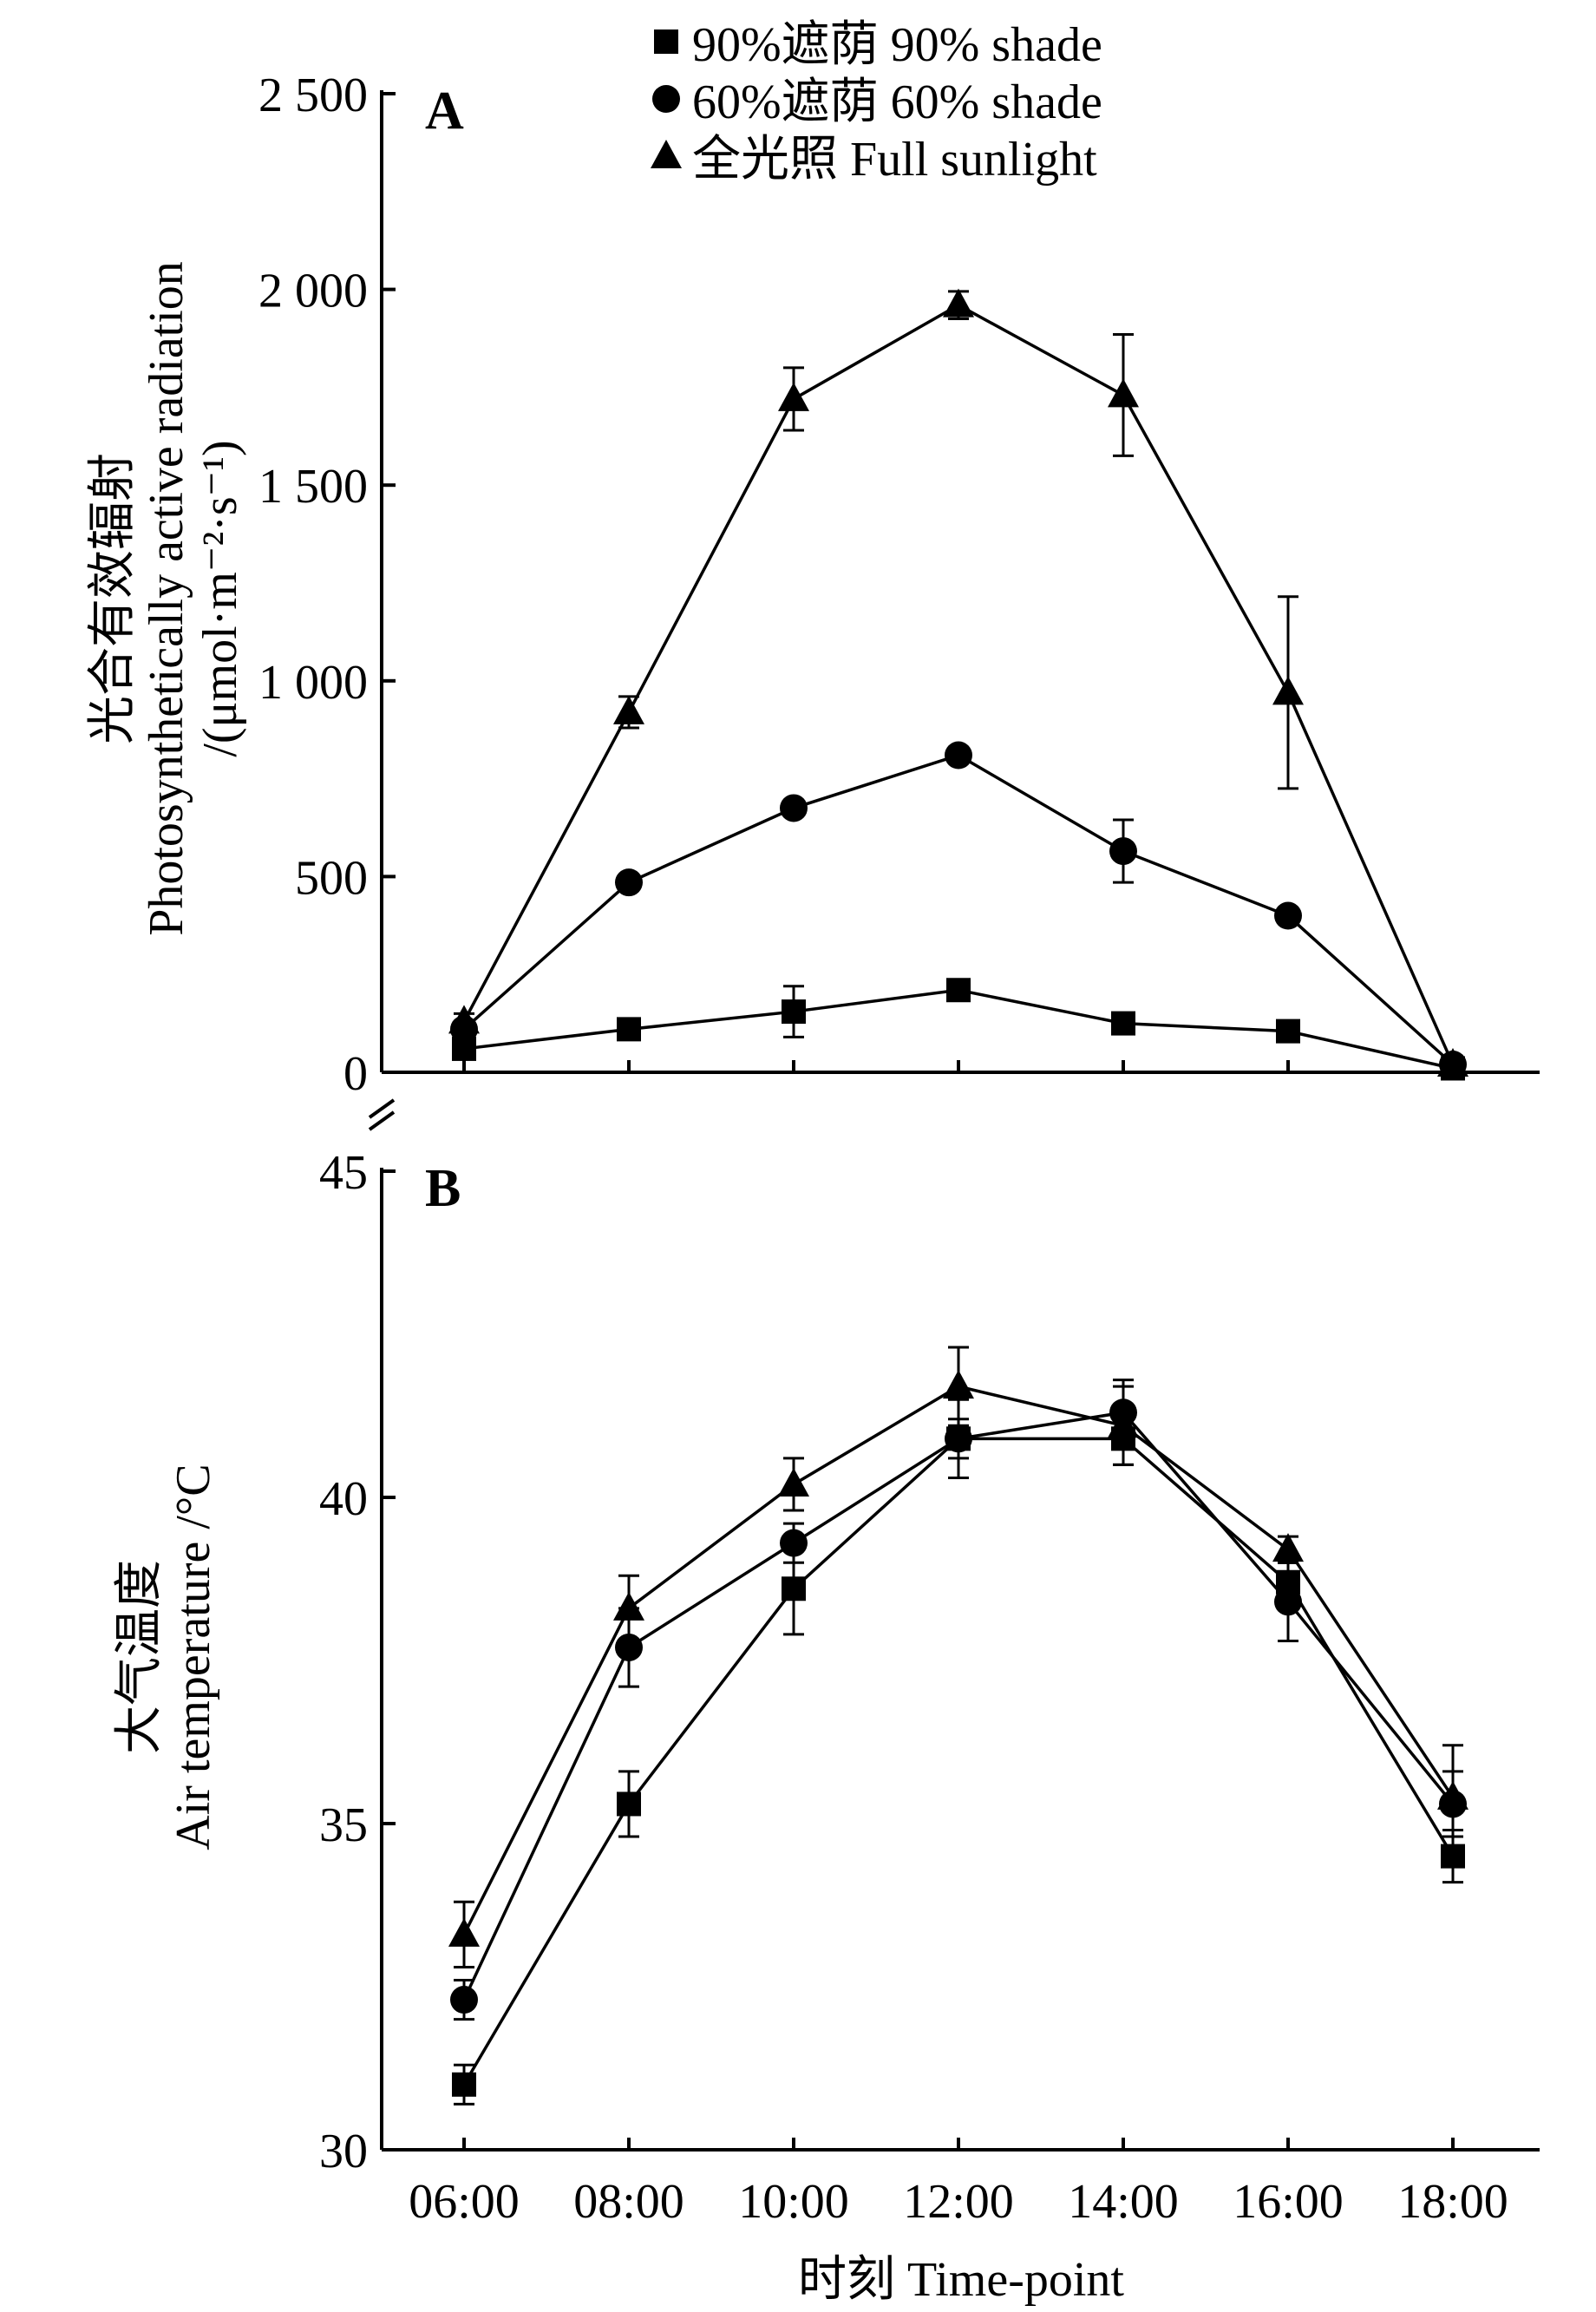 This screenshot has width=1596, height=2312. Describe the element at coordinates (666, 41) in the screenshot. I see `legend-marker-square` at that location.